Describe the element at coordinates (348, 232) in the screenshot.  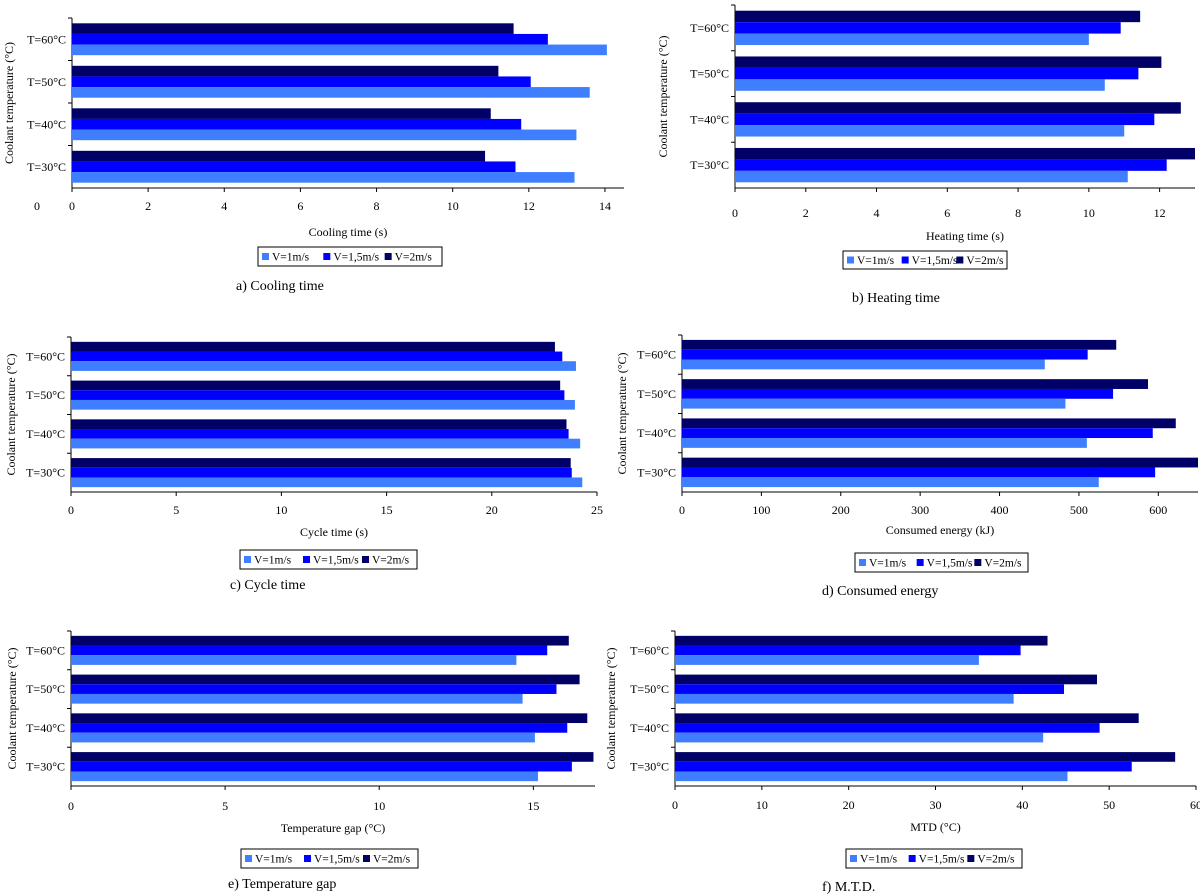
I see `x-axis-label: Cooling time (s)` at that location.